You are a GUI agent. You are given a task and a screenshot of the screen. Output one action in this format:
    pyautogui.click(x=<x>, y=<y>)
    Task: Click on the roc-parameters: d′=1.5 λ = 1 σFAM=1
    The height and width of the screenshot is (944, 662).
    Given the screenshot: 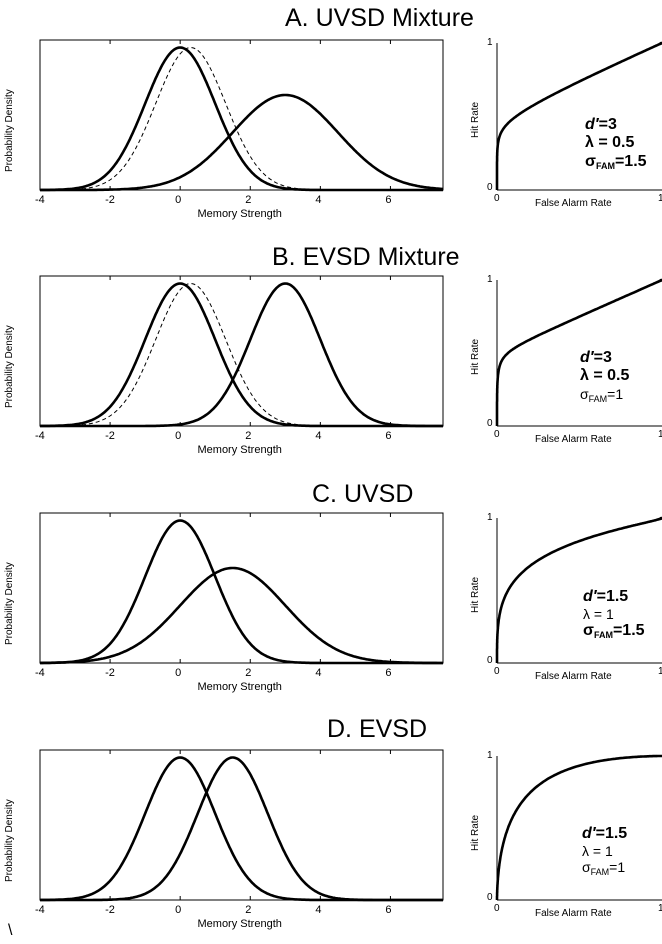 What is the action you would take?
    pyautogui.click(x=604, y=851)
    